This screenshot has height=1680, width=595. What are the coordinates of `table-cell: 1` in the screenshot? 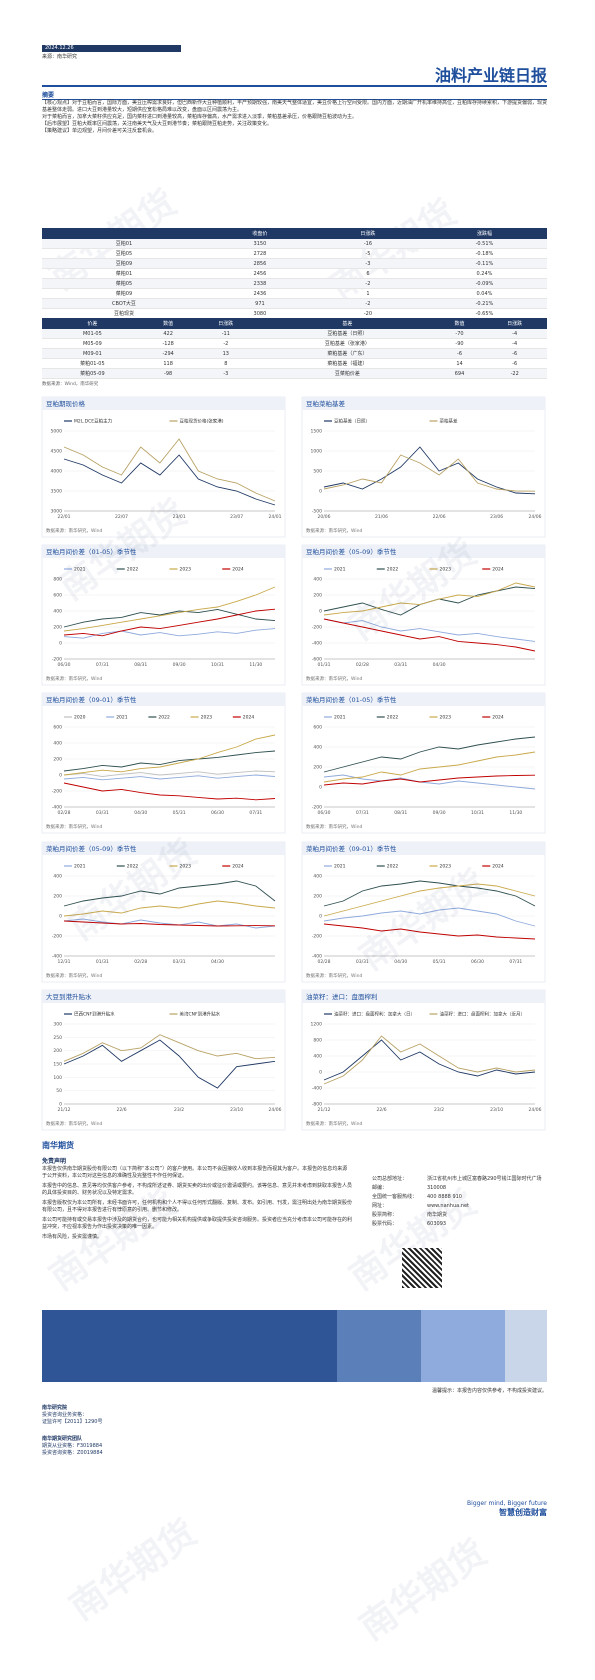 It's located at (367, 293).